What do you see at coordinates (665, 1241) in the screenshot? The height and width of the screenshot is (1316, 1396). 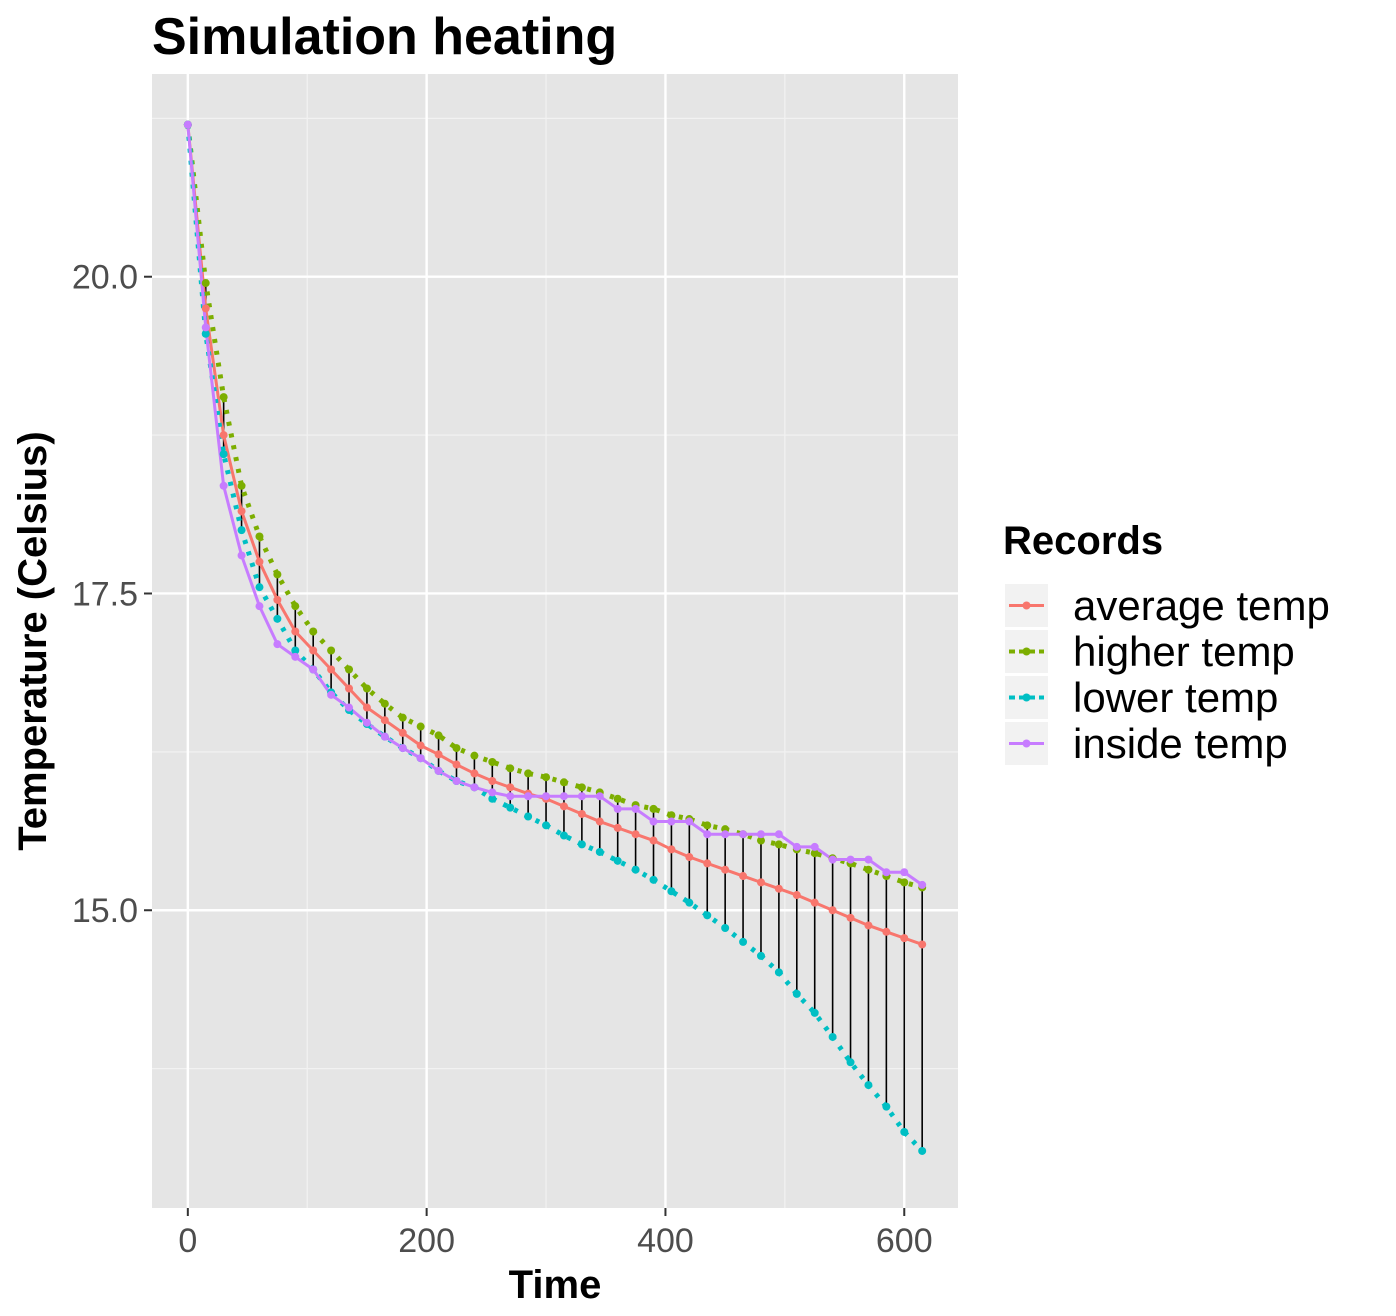 I see `x-tick-label: 400` at bounding box center [665, 1241].